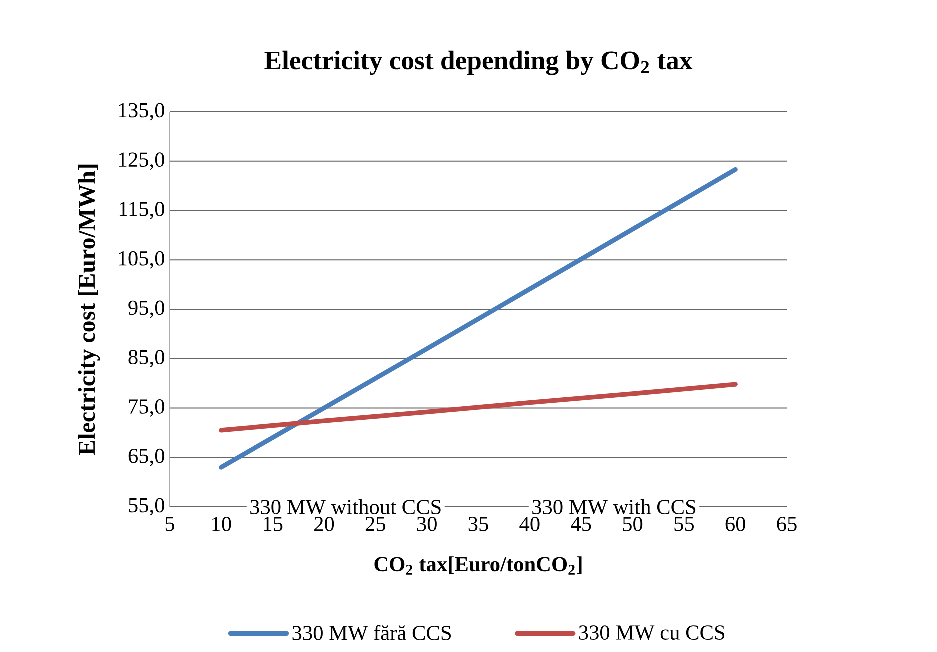 This screenshot has height=652, width=937. What do you see at coordinates (146, 507) in the screenshot?
I see `y-tick-label: 55,0` at bounding box center [146, 507].